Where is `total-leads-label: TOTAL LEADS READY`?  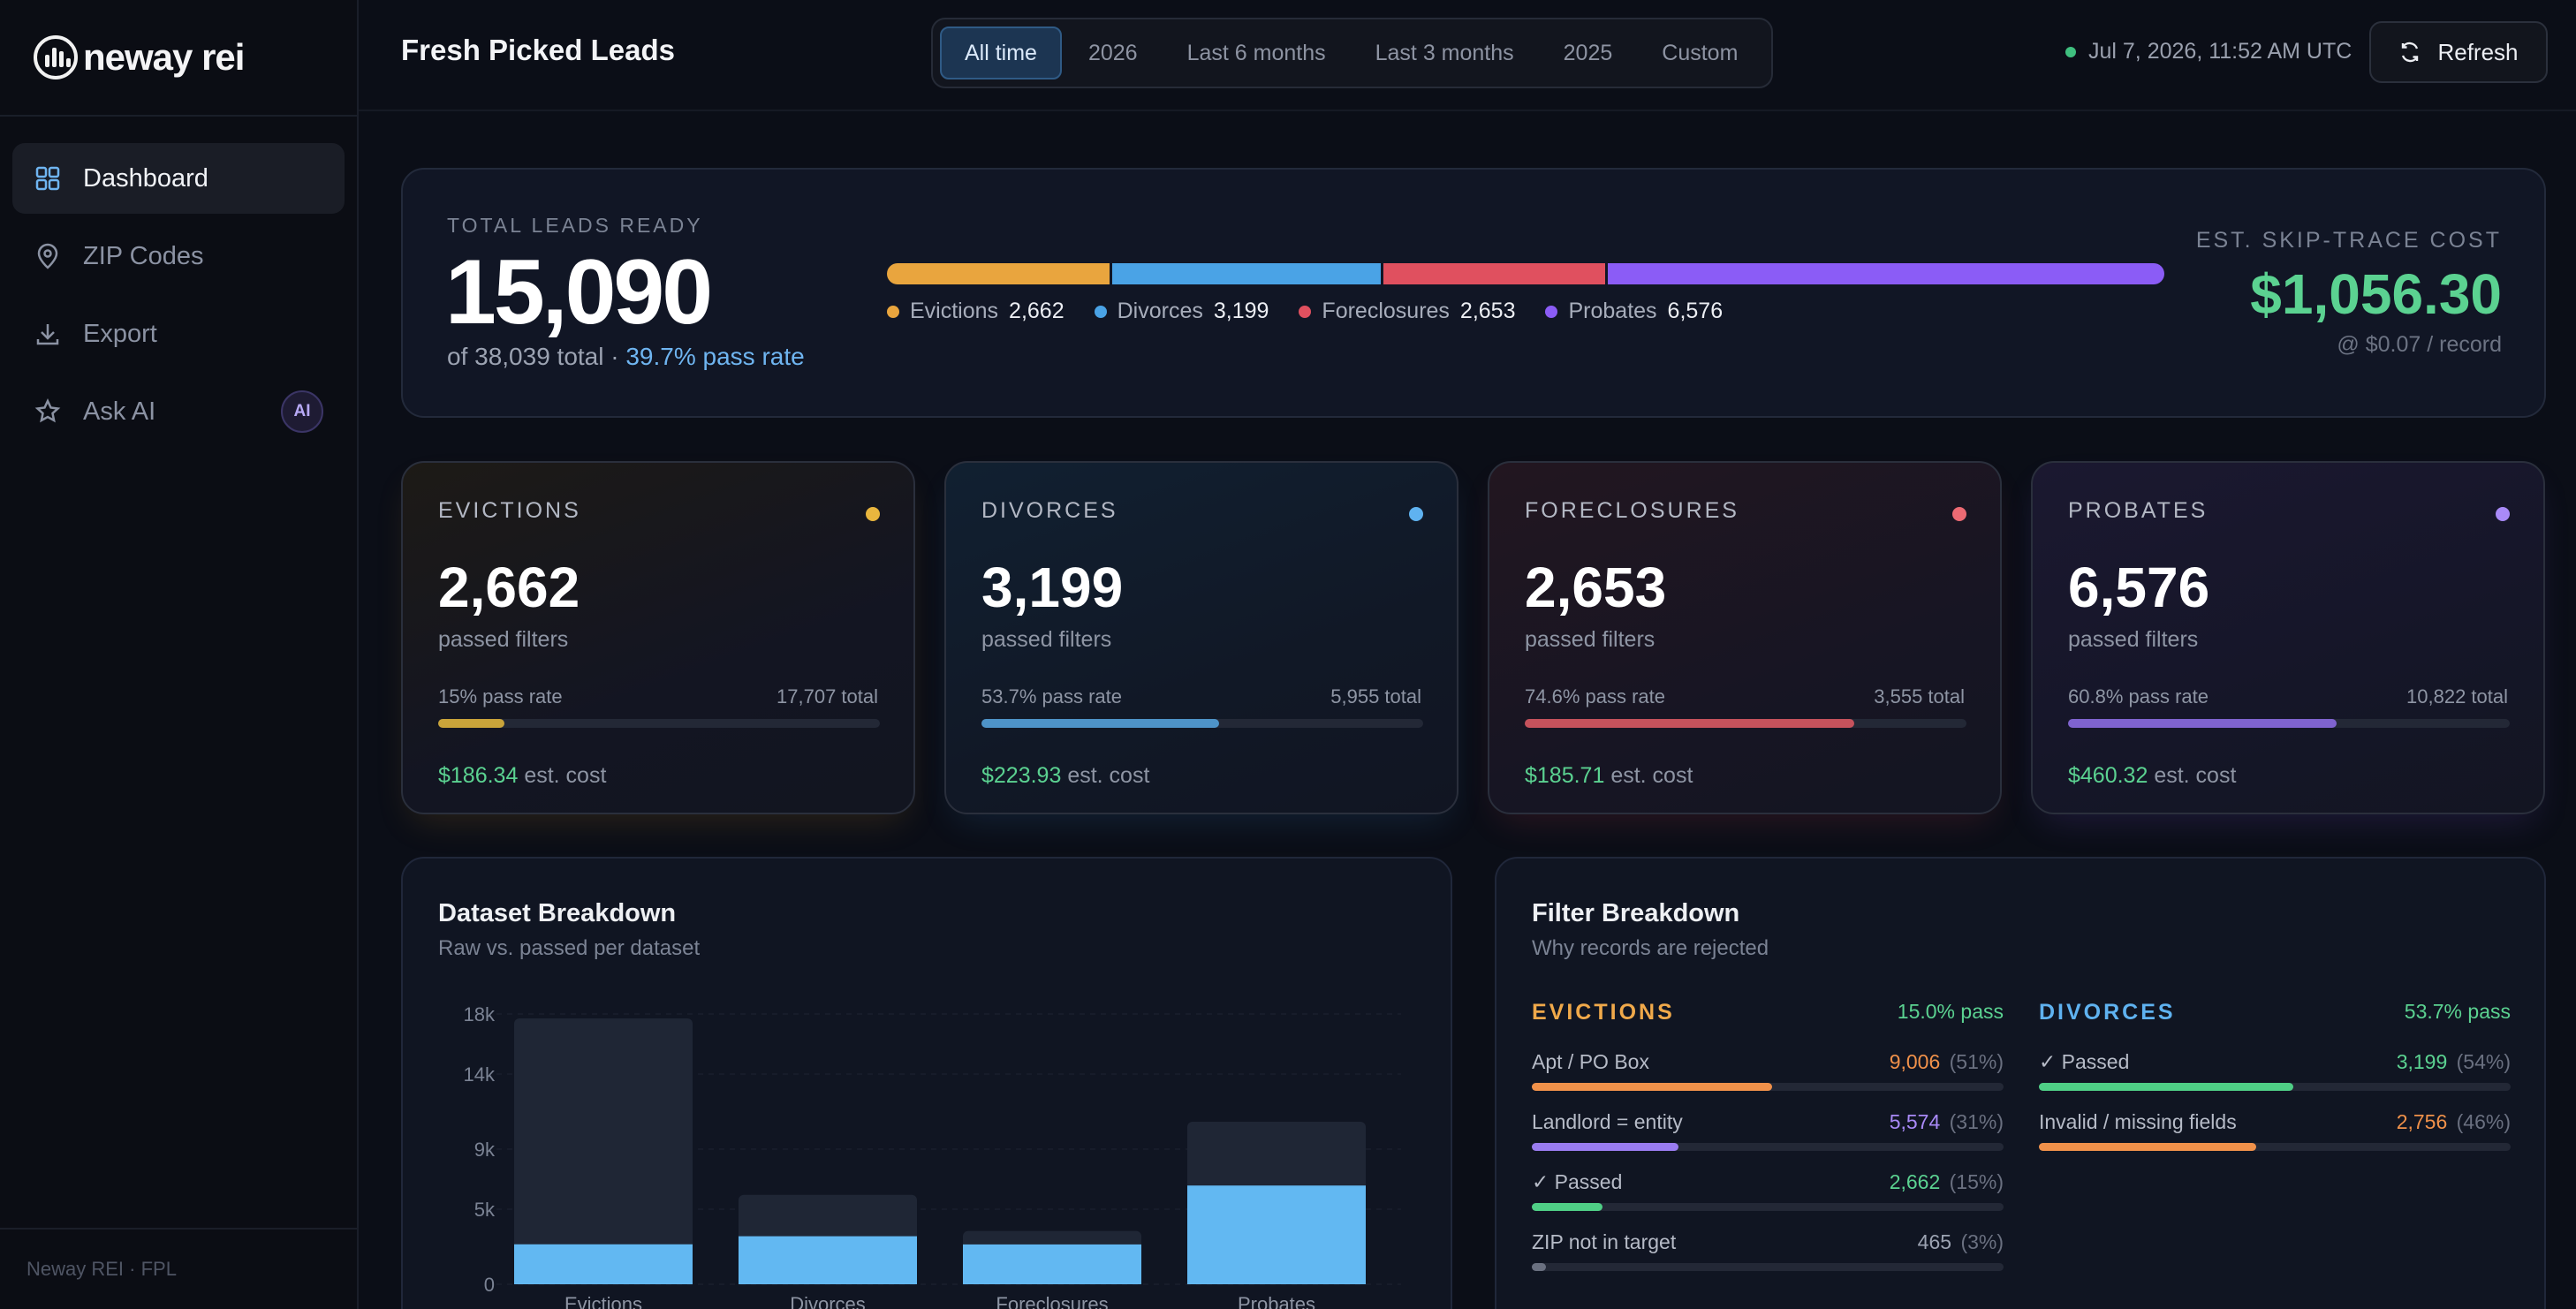 total-leads-label: TOTAL LEADS READY is located at coordinates (575, 225).